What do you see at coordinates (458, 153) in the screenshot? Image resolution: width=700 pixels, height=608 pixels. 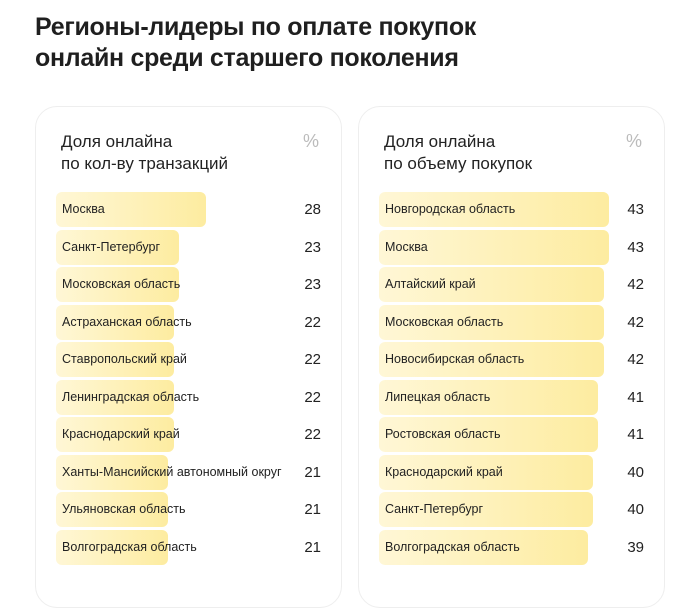 I see `chart-title: Доля онлайна по объему покупок` at bounding box center [458, 153].